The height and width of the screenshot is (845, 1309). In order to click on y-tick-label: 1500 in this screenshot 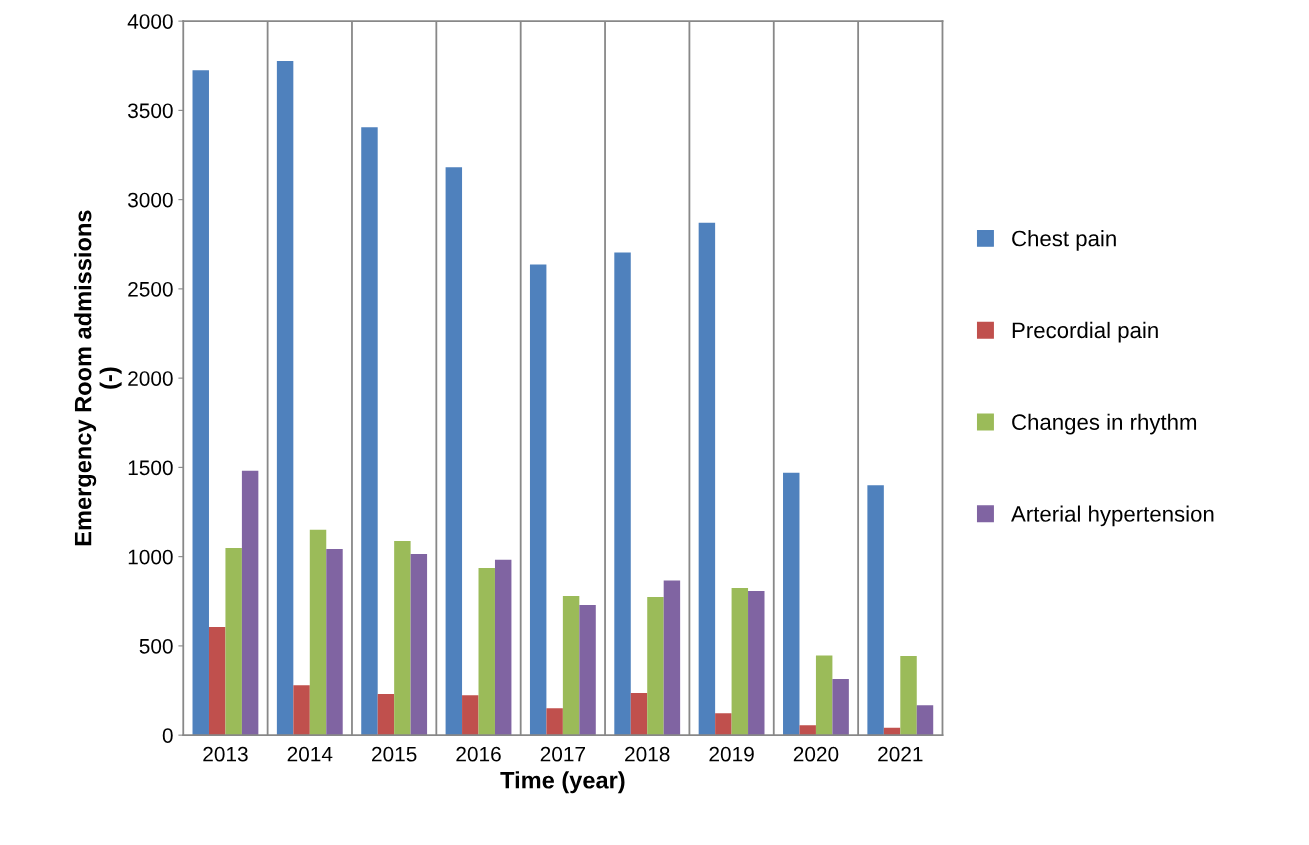, I will do `click(150, 468)`.